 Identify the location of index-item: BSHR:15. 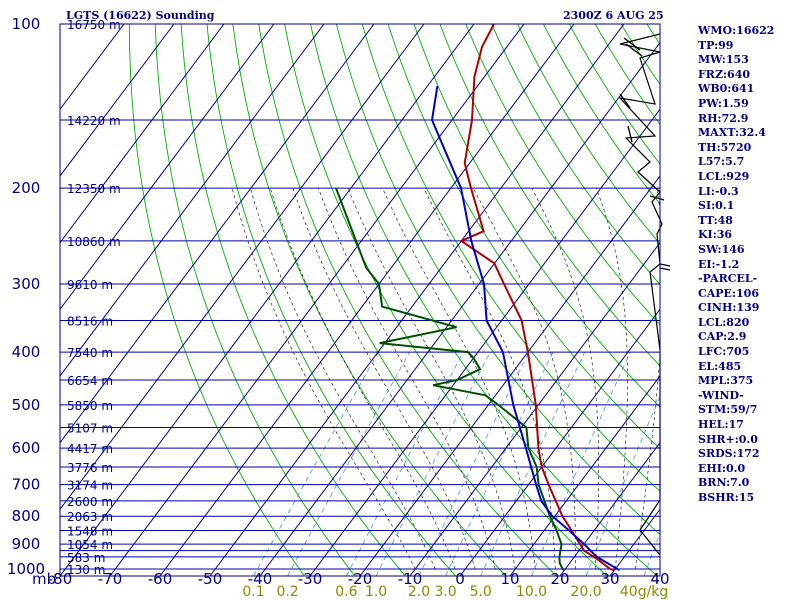
(726, 497).